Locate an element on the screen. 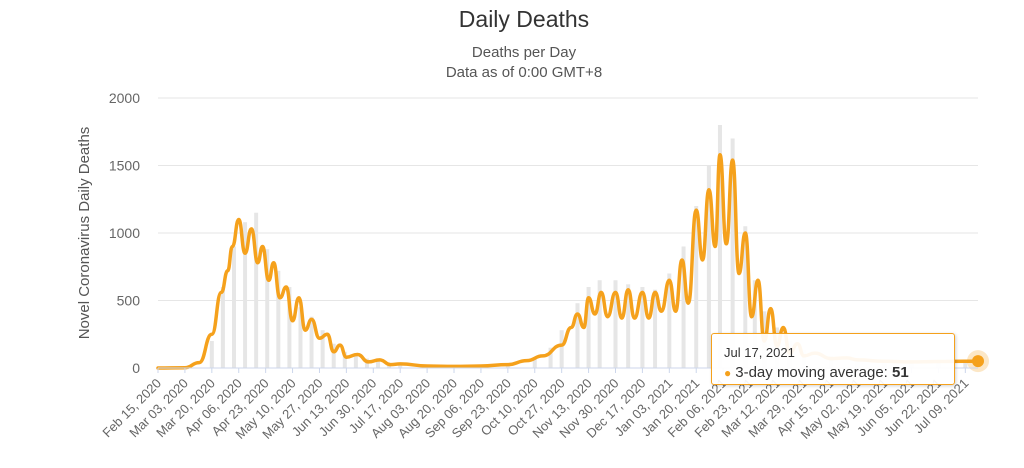 The height and width of the screenshot is (468, 1024). chart-subtitle: Deaths per Day is located at coordinates (524, 52).